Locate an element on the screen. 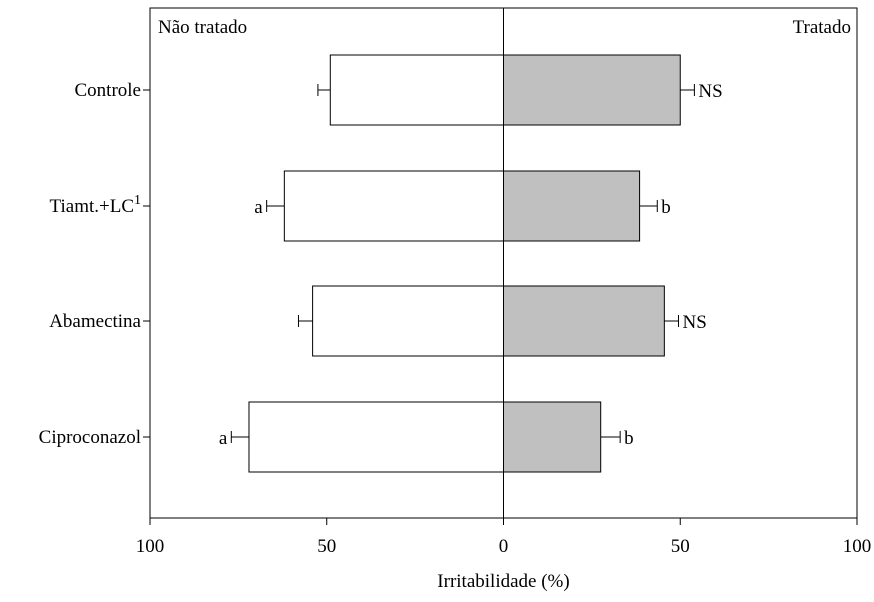  category-axis: Controle Tiamt.+LC1 Abamectina Ciproconazol is located at coordinates (94, 264).